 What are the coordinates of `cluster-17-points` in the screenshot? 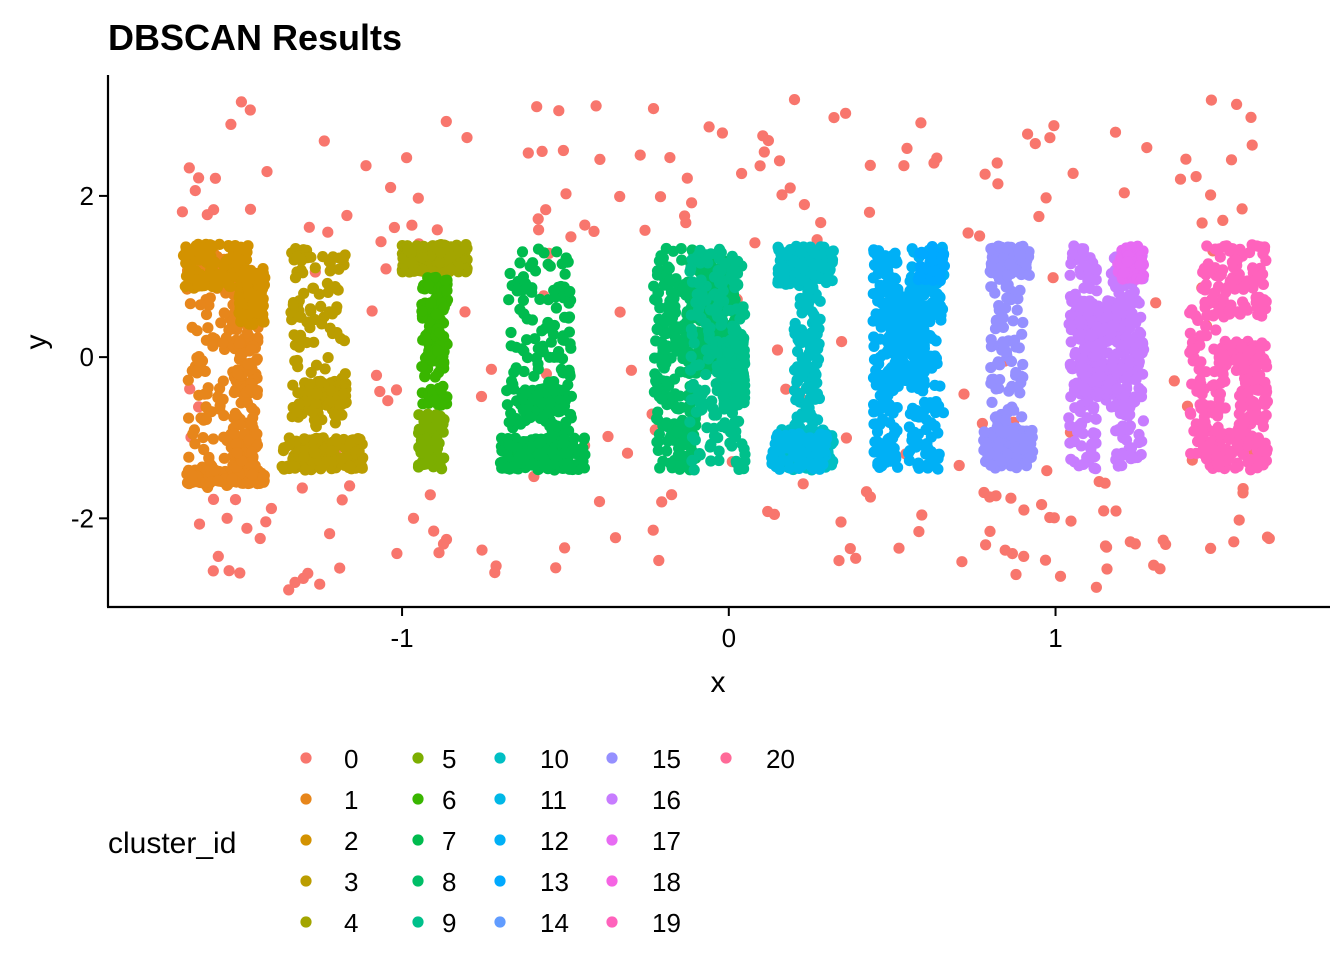 It's located at (1131, 262).